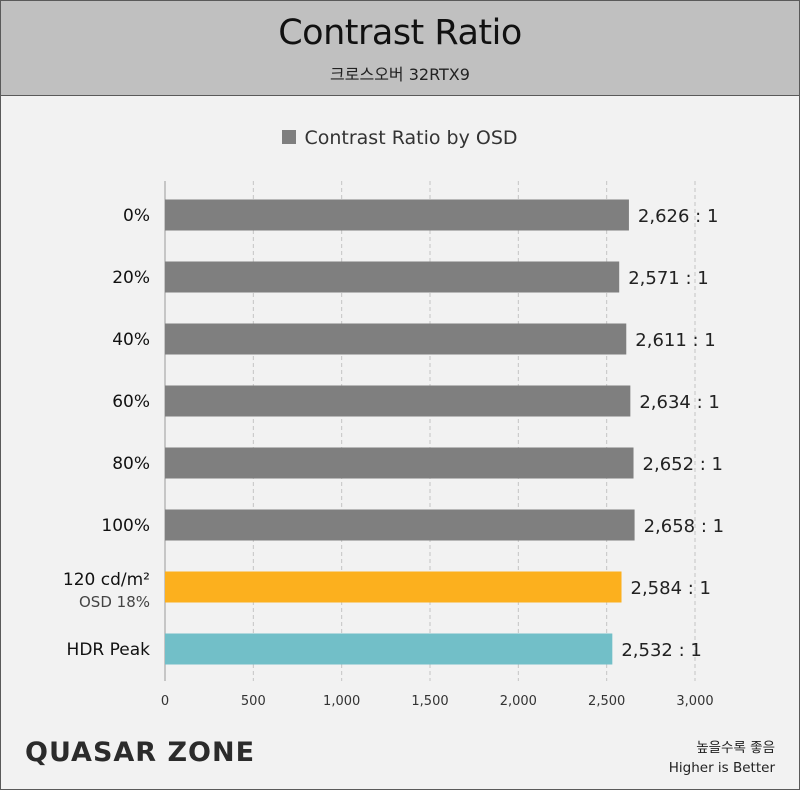  Describe the element at coordinates (722, 758) in the screenshot. I see `higher-is-better-note: 높을수록 좋음 Higher is Better` at that location.